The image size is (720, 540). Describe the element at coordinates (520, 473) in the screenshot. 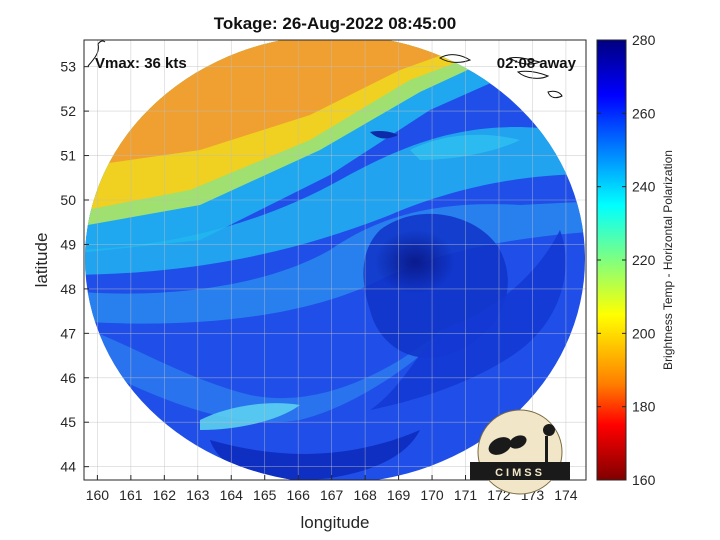

I see `cimss-logo-text: CIMSS` at that location.